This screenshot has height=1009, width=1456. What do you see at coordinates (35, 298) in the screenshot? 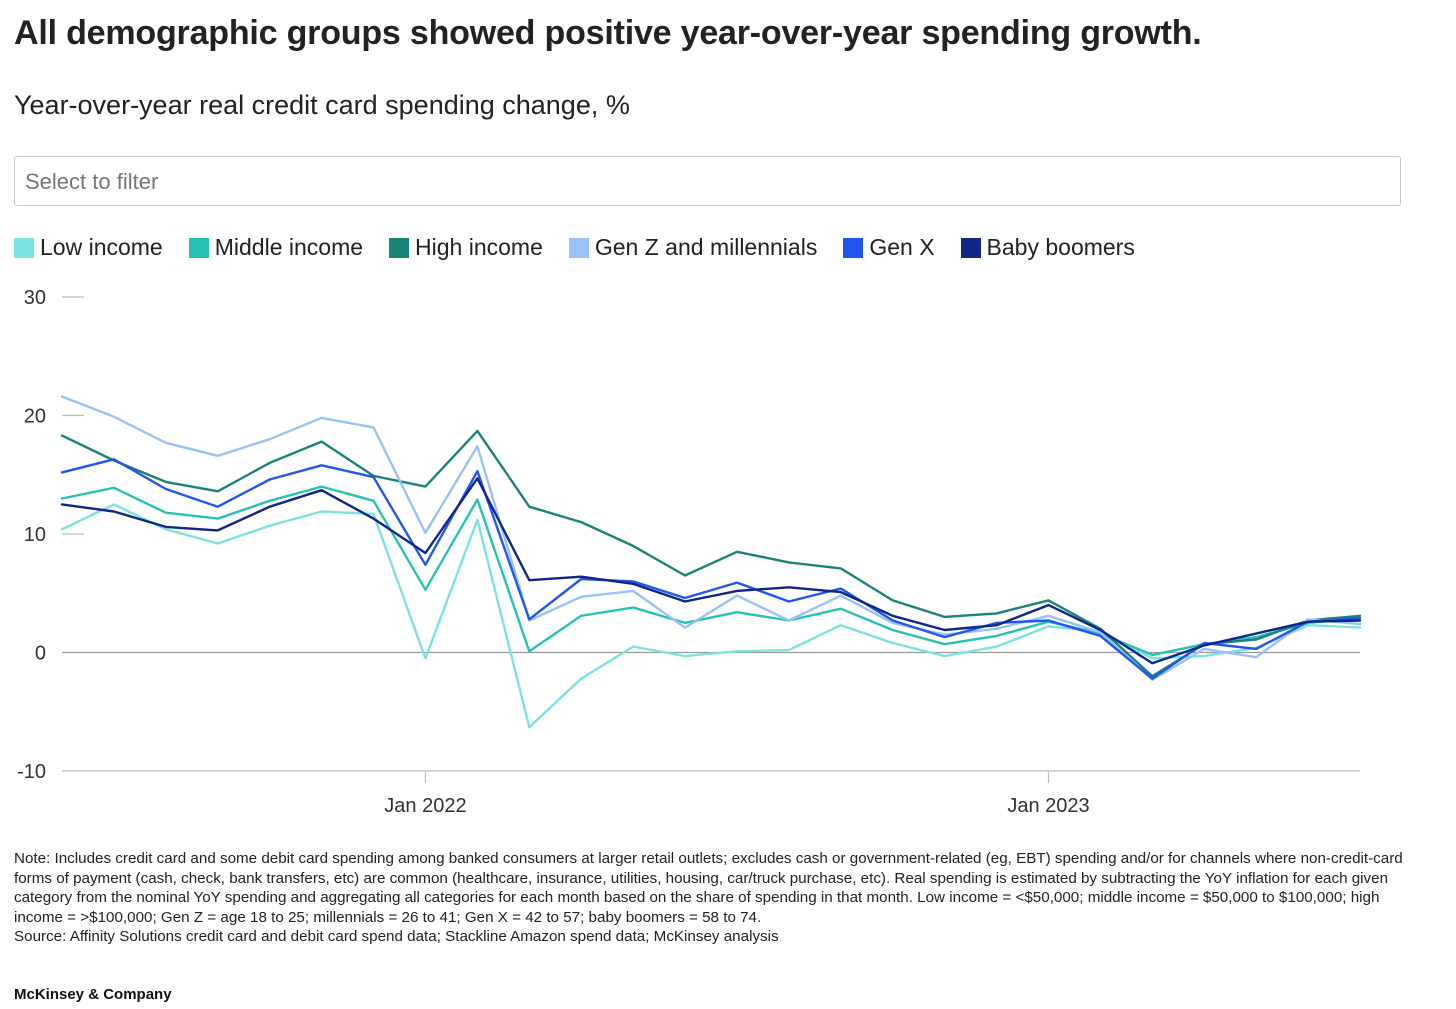
I see `y-tick-label: 30` at bounding box center [35, 298].